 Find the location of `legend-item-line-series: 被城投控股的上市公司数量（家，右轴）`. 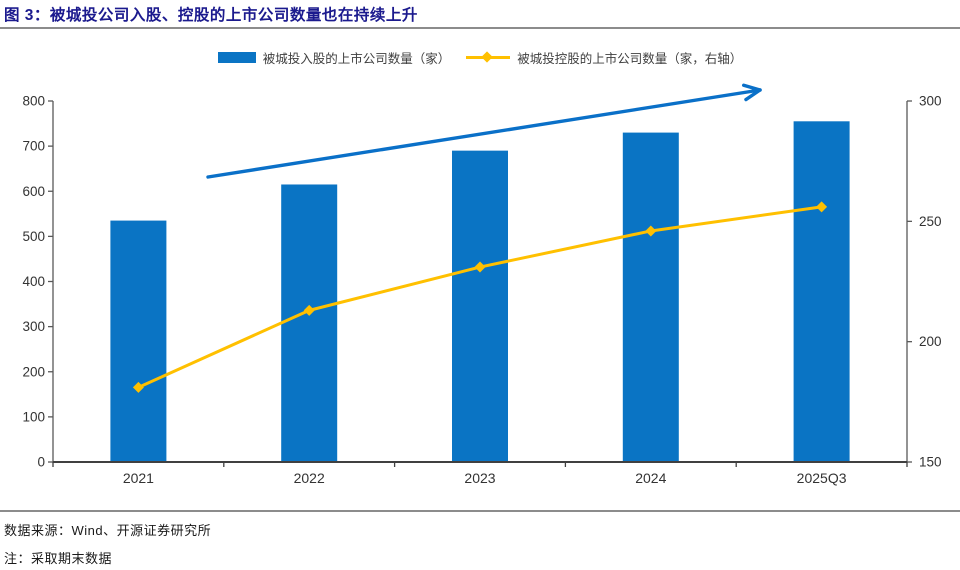

legend-item-line-series: 被城投控股的上市公司数量（家，右轴） is located at coordinates (604, 57).